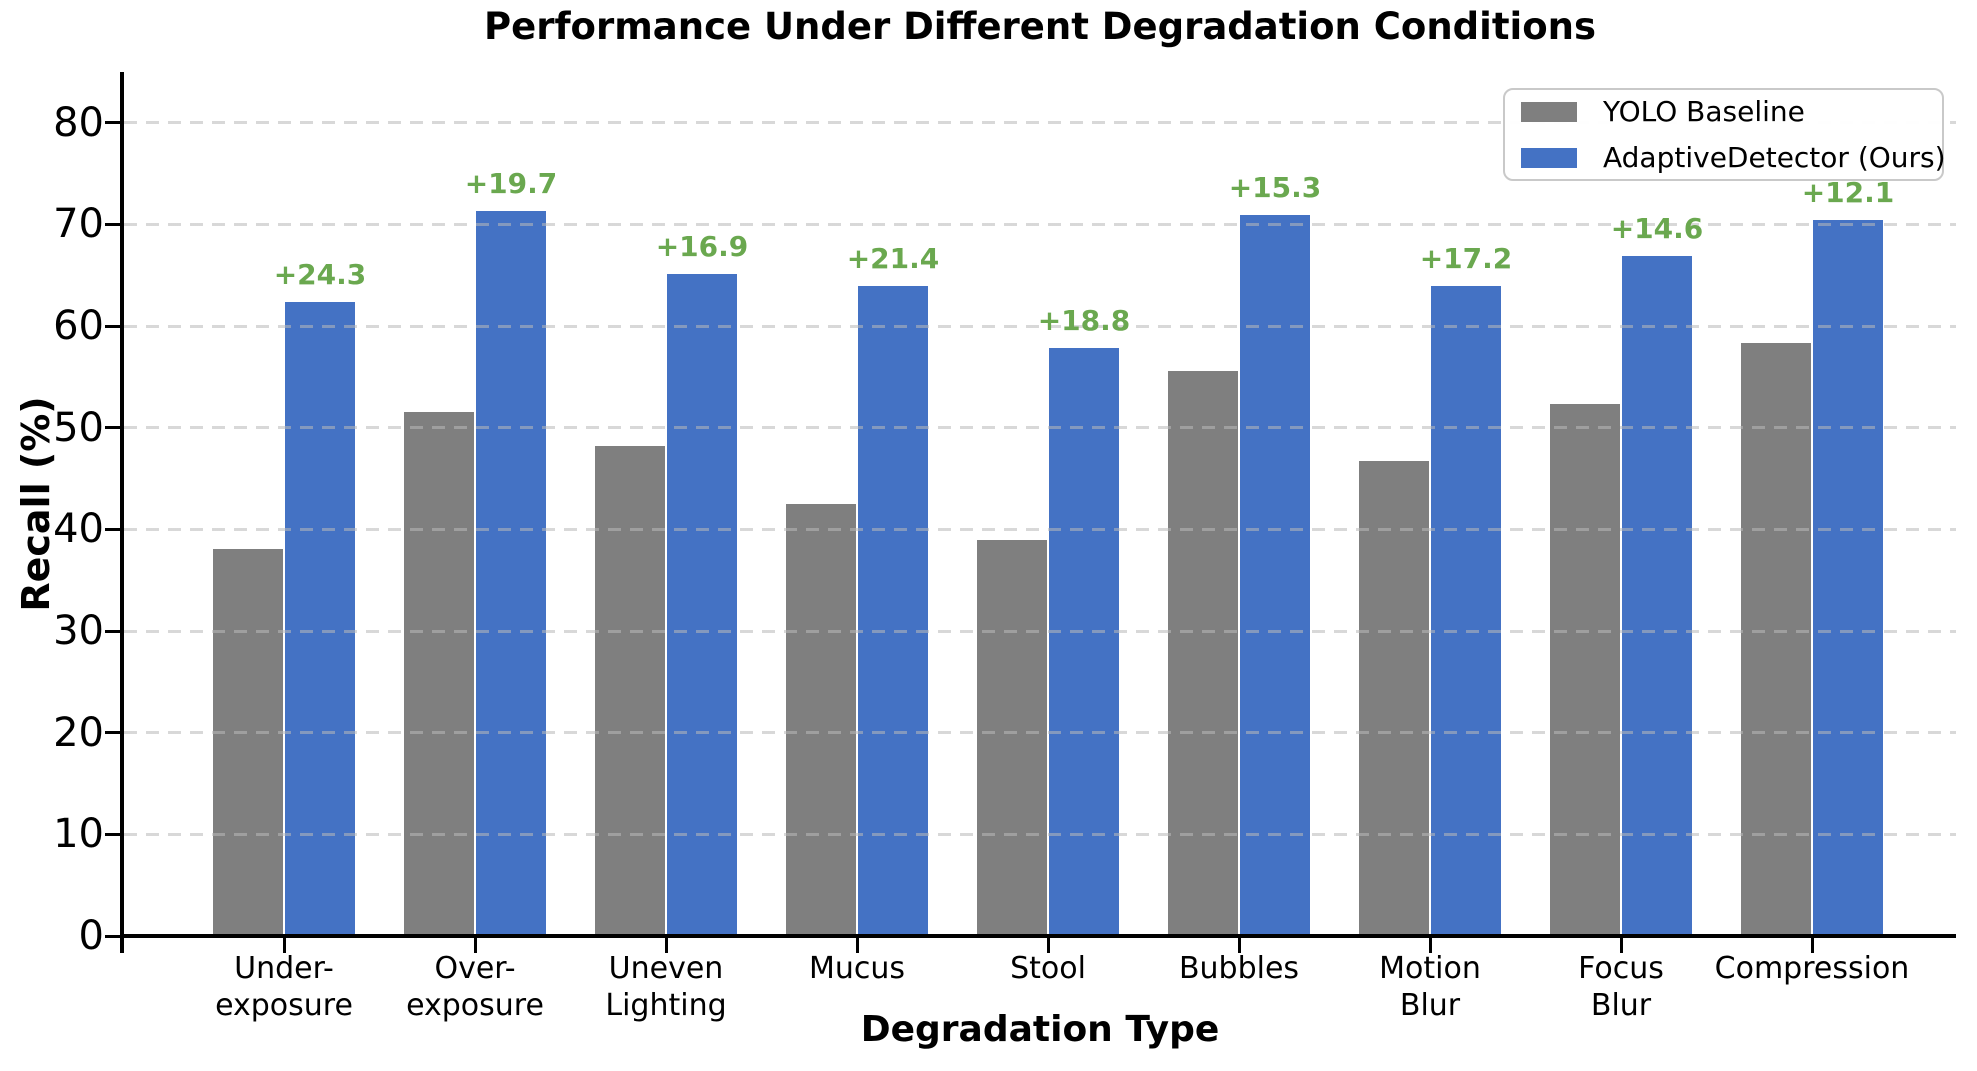  What do you see at coordinates (78, 122) in the screenshot?
I see `y-tick-label: 80` at bounding box center [78, 122].